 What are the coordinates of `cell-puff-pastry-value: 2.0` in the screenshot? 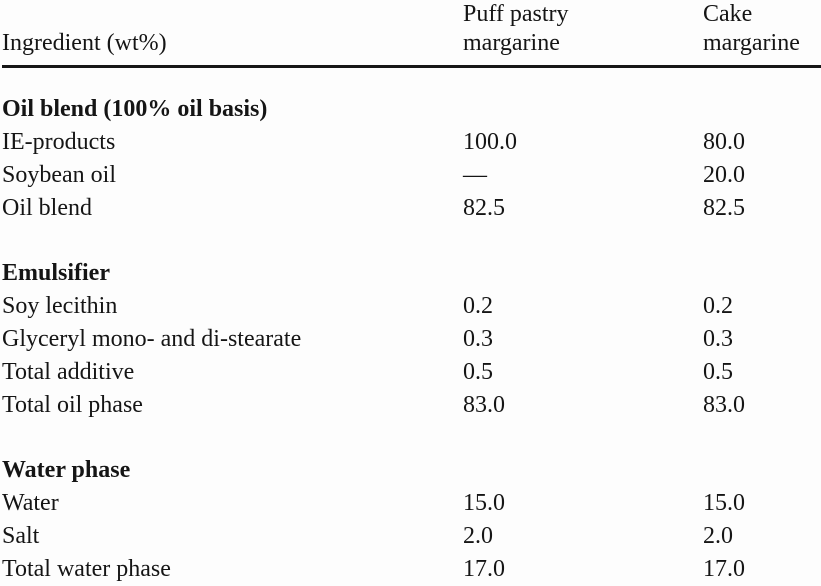 It's located at (478, 536).